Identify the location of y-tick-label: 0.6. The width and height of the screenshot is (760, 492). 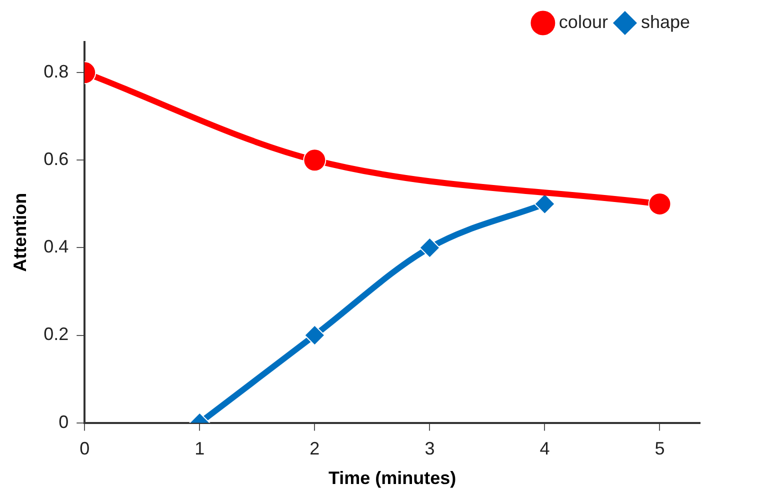
(56, 159).